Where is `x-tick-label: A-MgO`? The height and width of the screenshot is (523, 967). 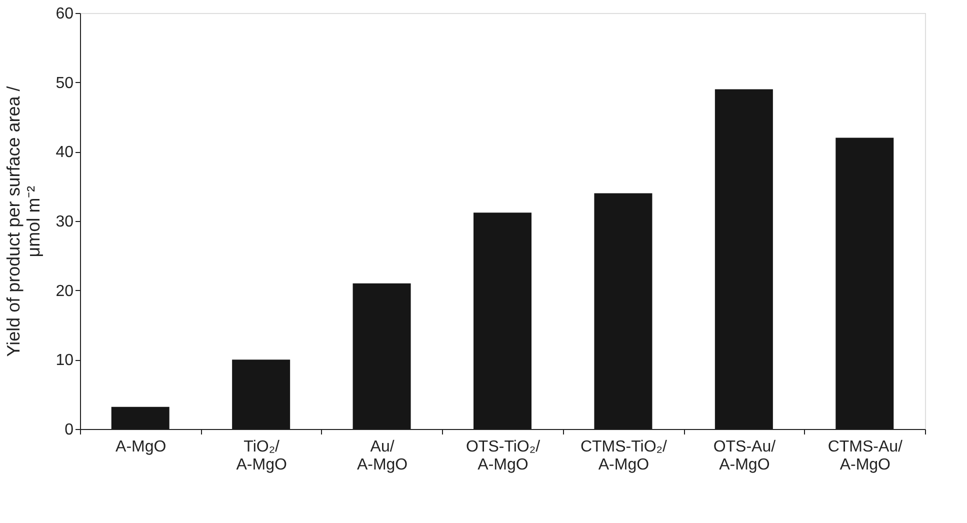 x-tick-label: A-MgO is located at coordinates (141, 447).